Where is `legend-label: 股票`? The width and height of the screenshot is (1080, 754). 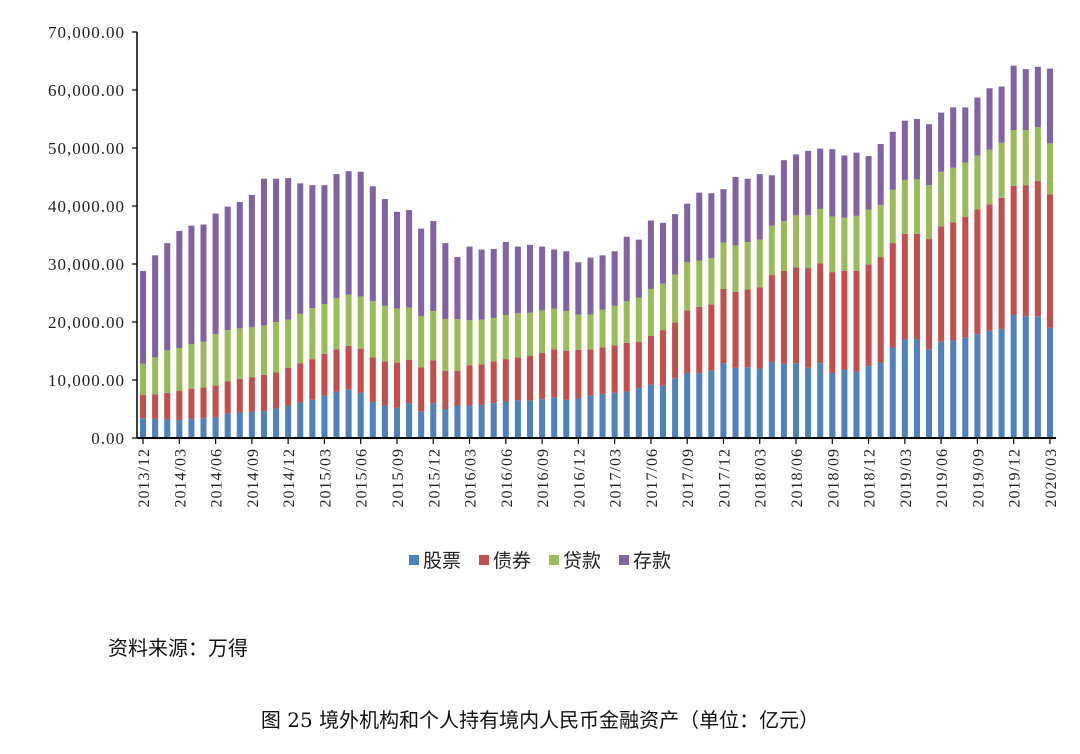 legend-label: 股票 is located at coordinates (441, 561).